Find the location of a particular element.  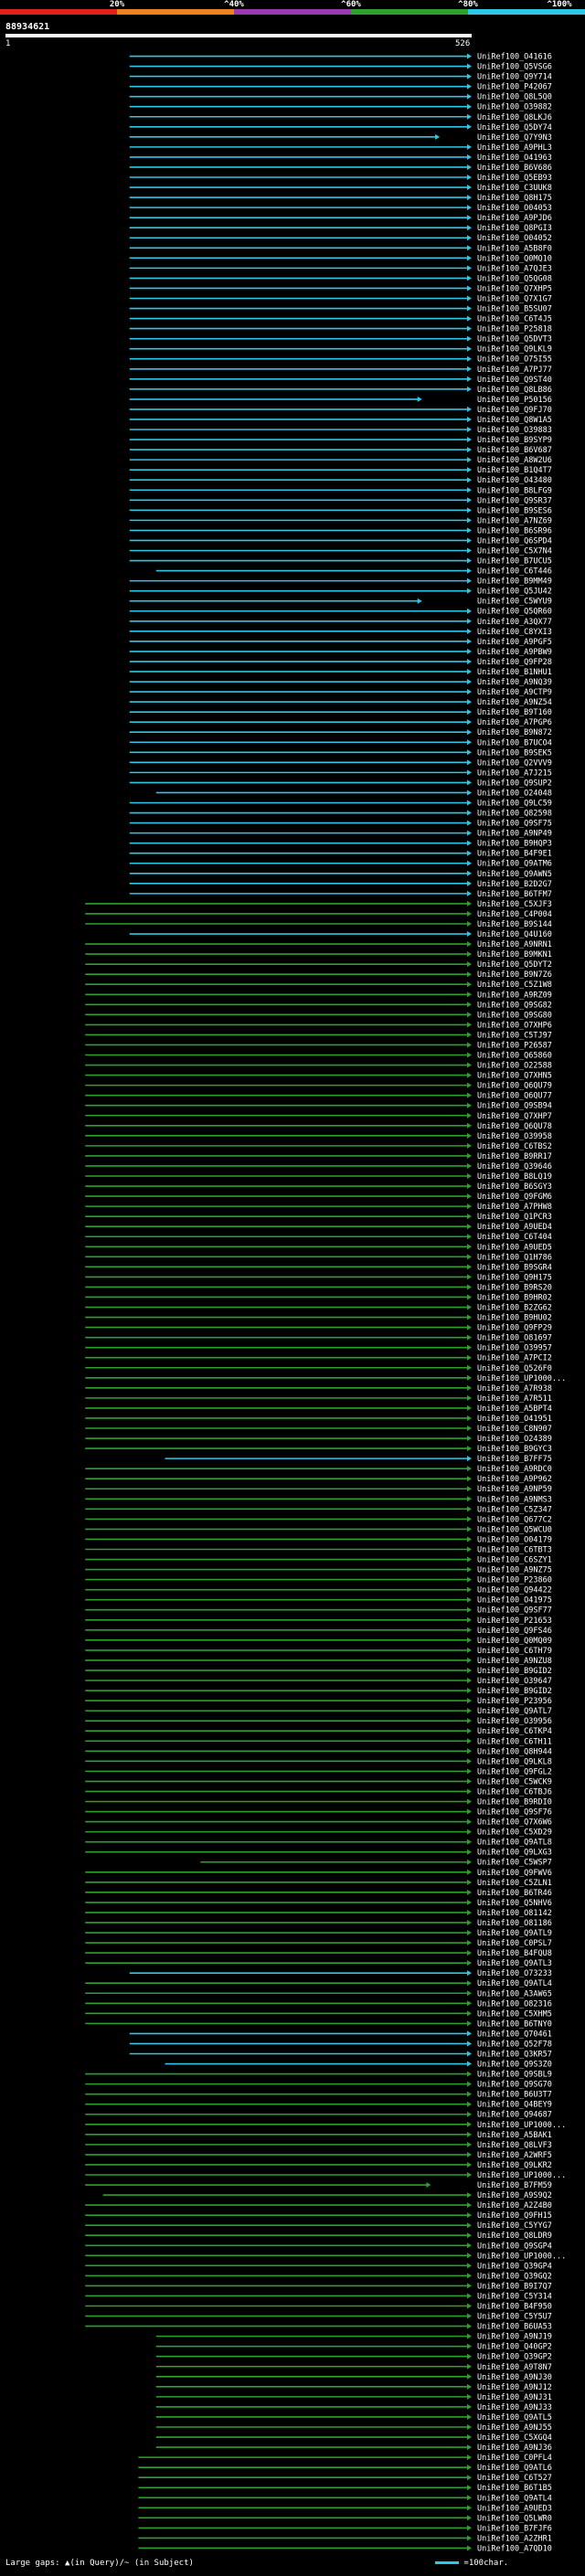

hit-label: UniRef100_O41975 is located at coordinates (514, 1601).